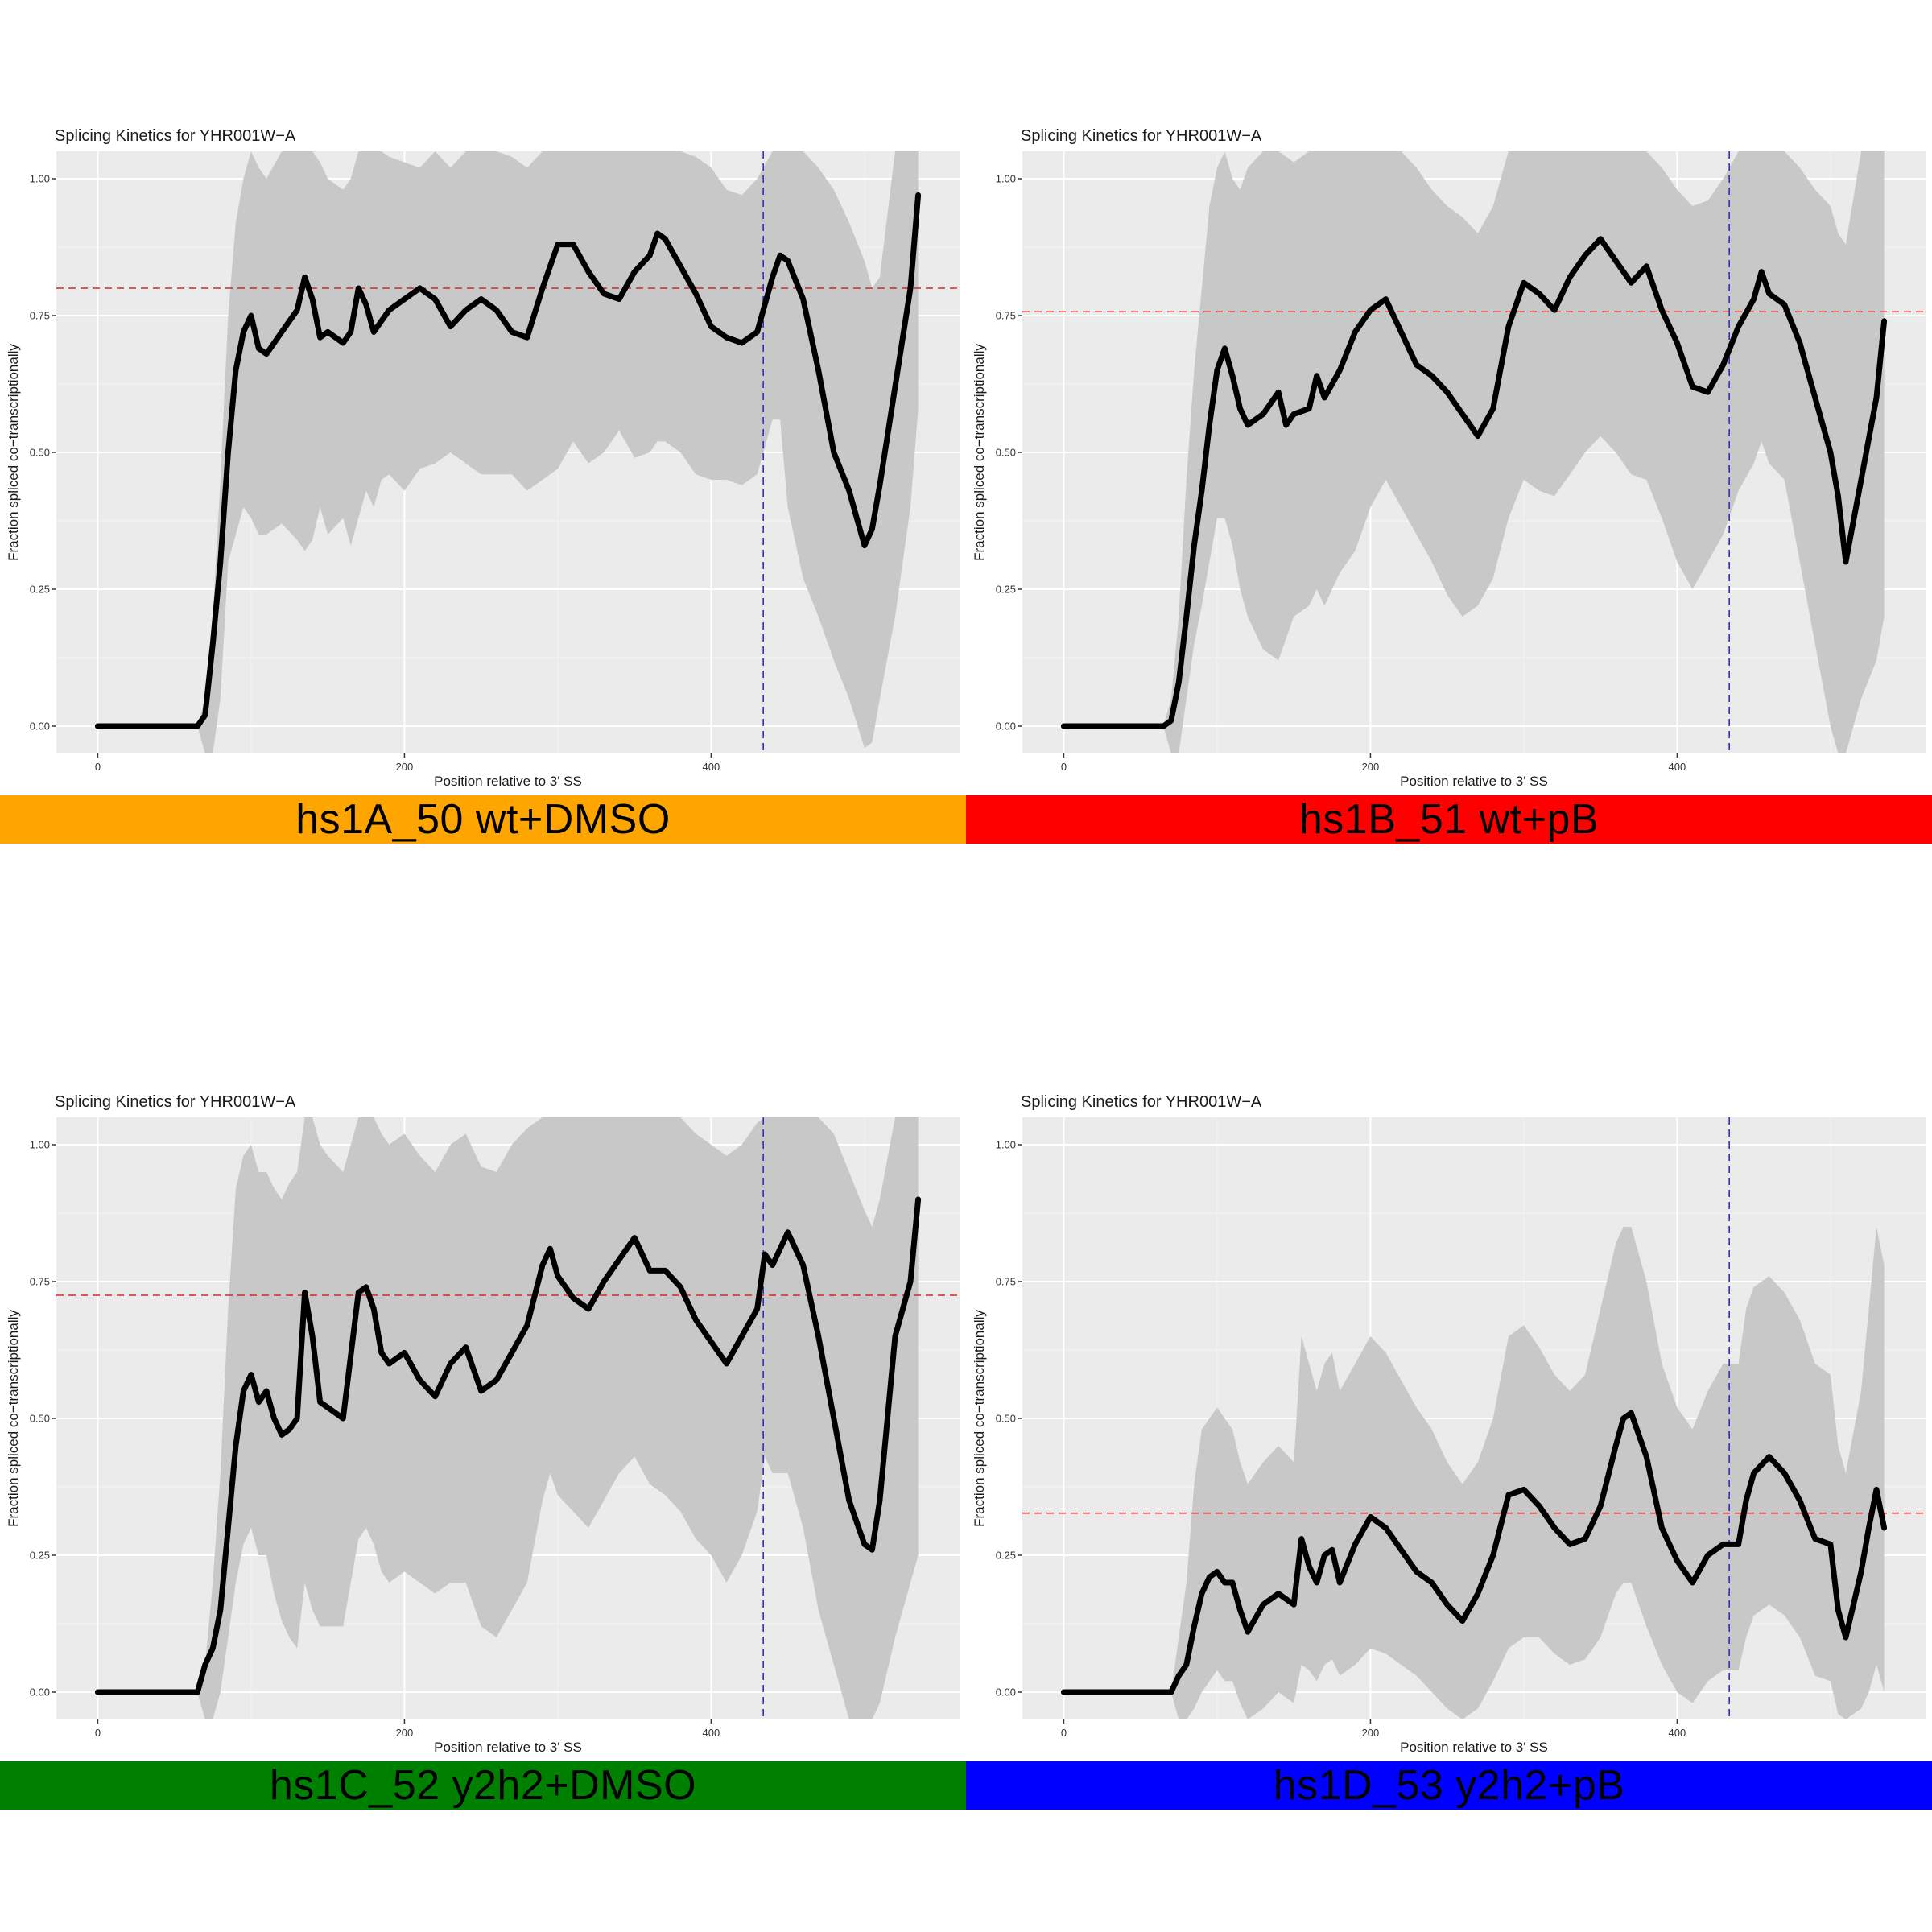  Describe the element at coordinates (483, 819) in the screenshot. I see `sample-banner: hs1A_50 wt+DMSO` at that location.